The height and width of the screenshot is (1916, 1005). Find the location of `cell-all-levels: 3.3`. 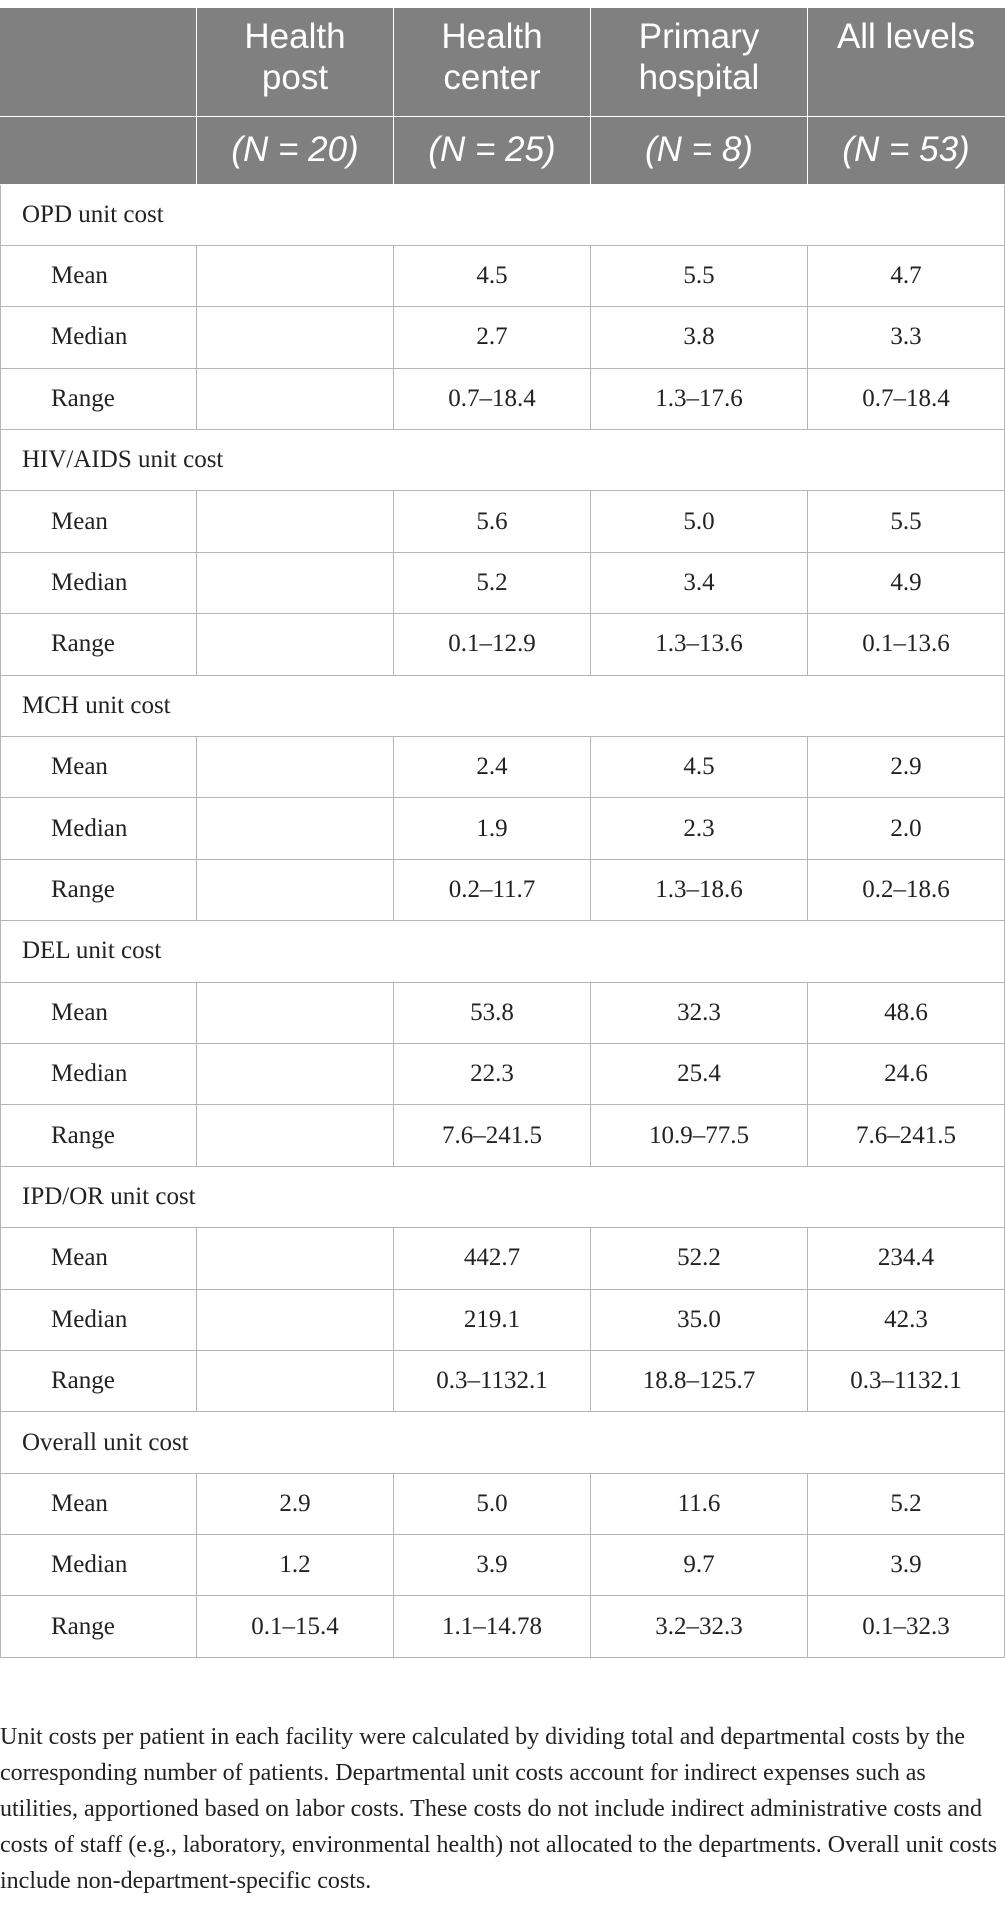

cell-all-levels: 3.3 is located at coordinates (906, 337).